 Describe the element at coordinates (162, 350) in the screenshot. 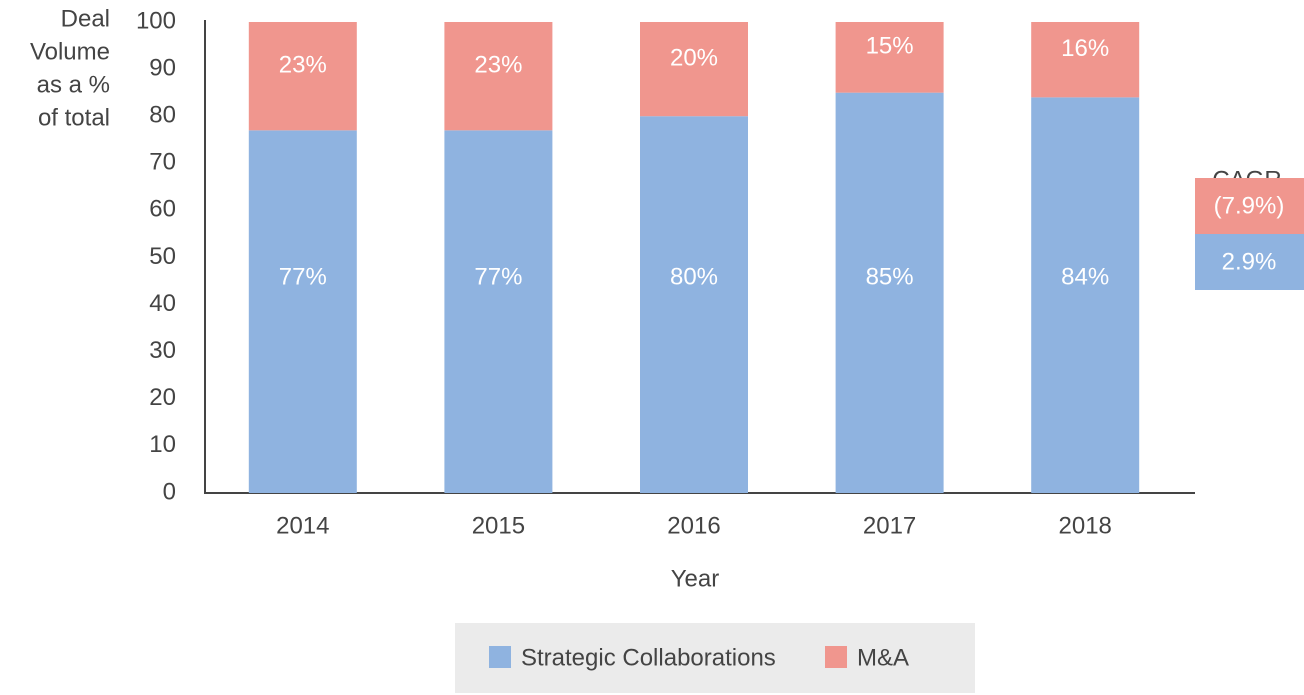

I see `y-tick-label: 30` at that location.